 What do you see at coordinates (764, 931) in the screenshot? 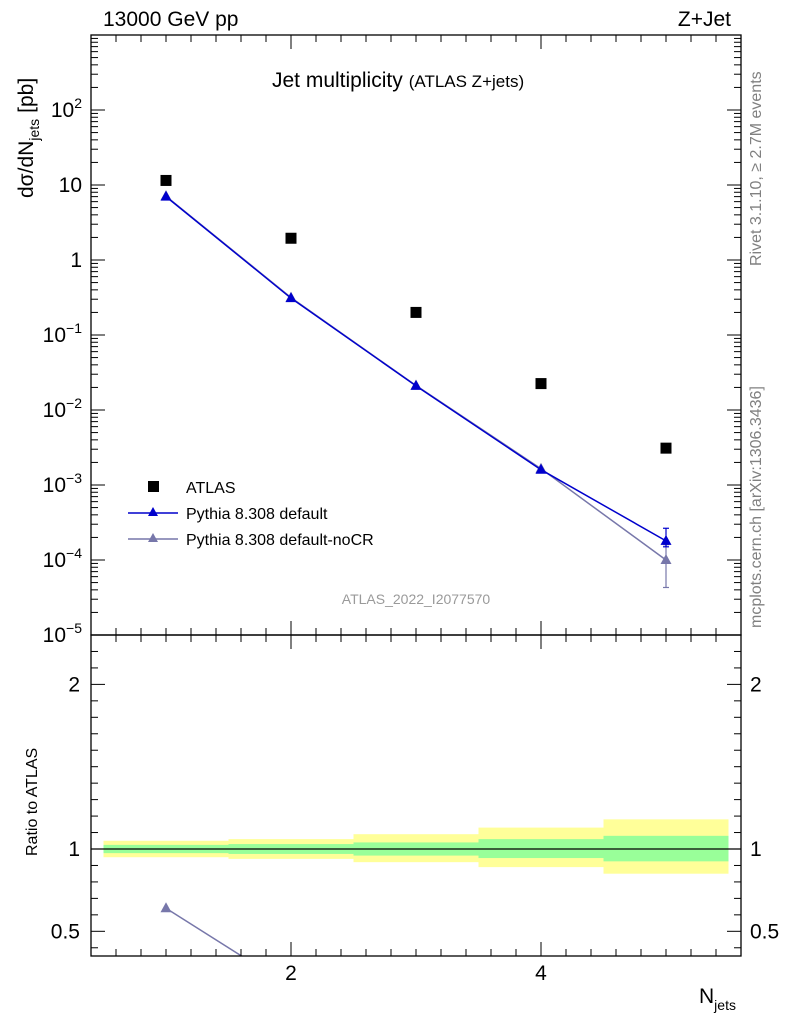
I see `ratio-tick-label-right: 0.5` at bounding box center [764, 931].